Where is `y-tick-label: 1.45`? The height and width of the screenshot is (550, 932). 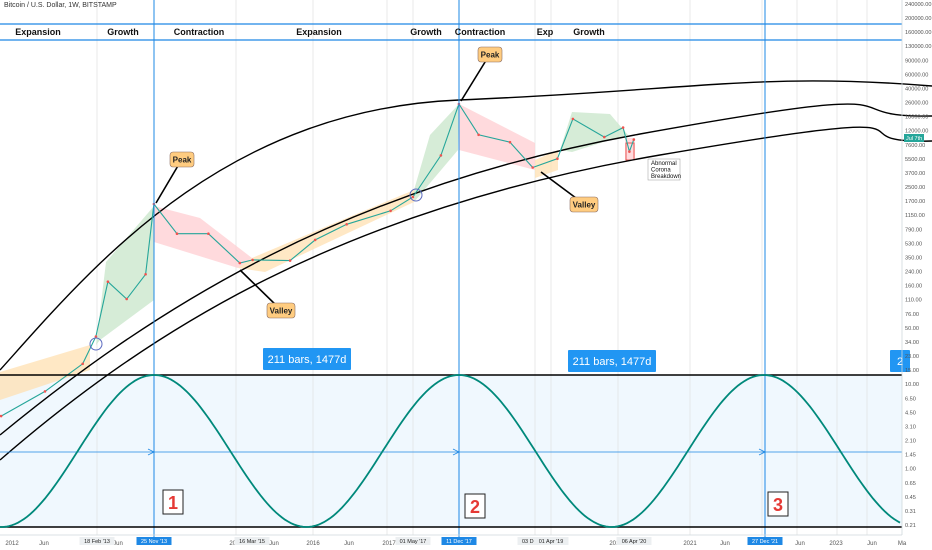 y-tick-label: 1.45 is located at coordinates (910, 456).